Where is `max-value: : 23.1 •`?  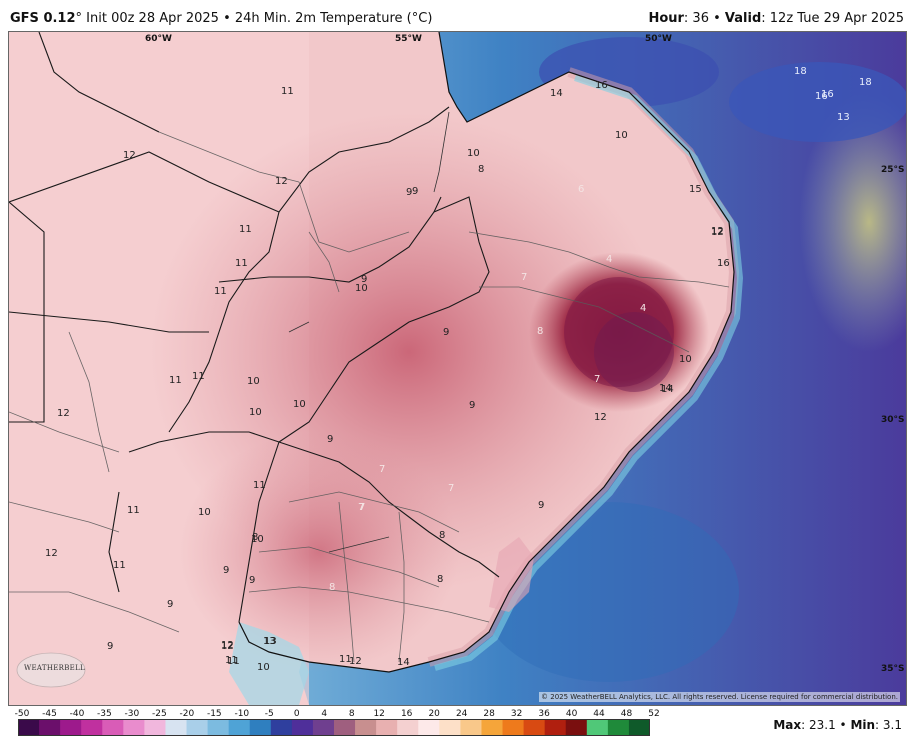 max-value: : 23.1 • is located at coordinates (826, 725).